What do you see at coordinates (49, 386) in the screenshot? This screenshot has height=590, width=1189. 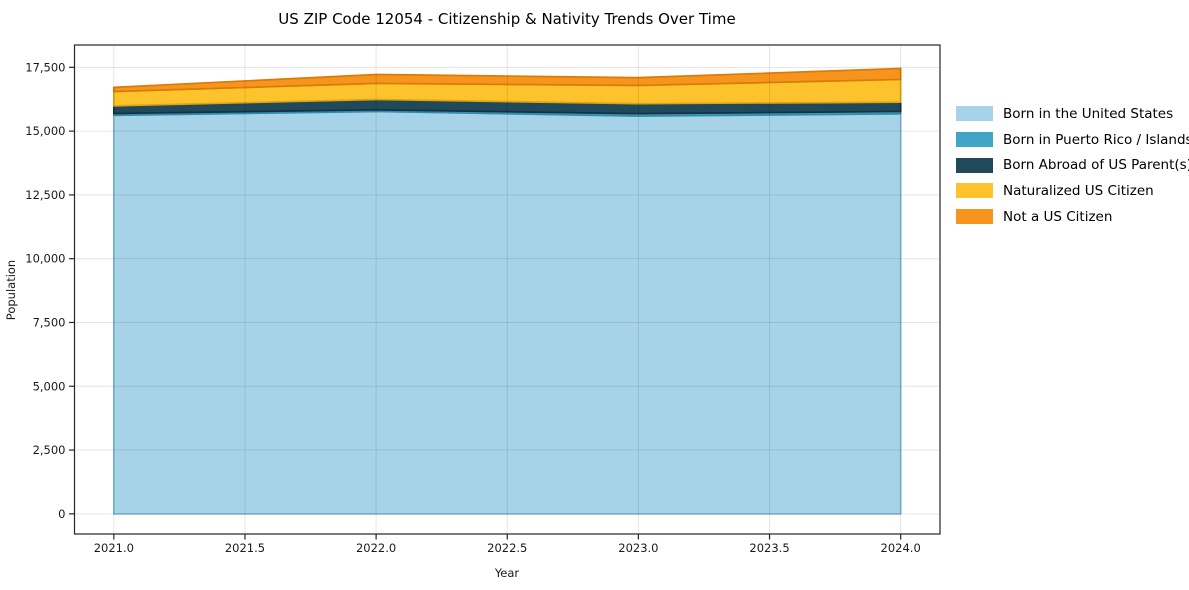 I see `y-tick-label: 5,000` at bounding box center [49, 386].